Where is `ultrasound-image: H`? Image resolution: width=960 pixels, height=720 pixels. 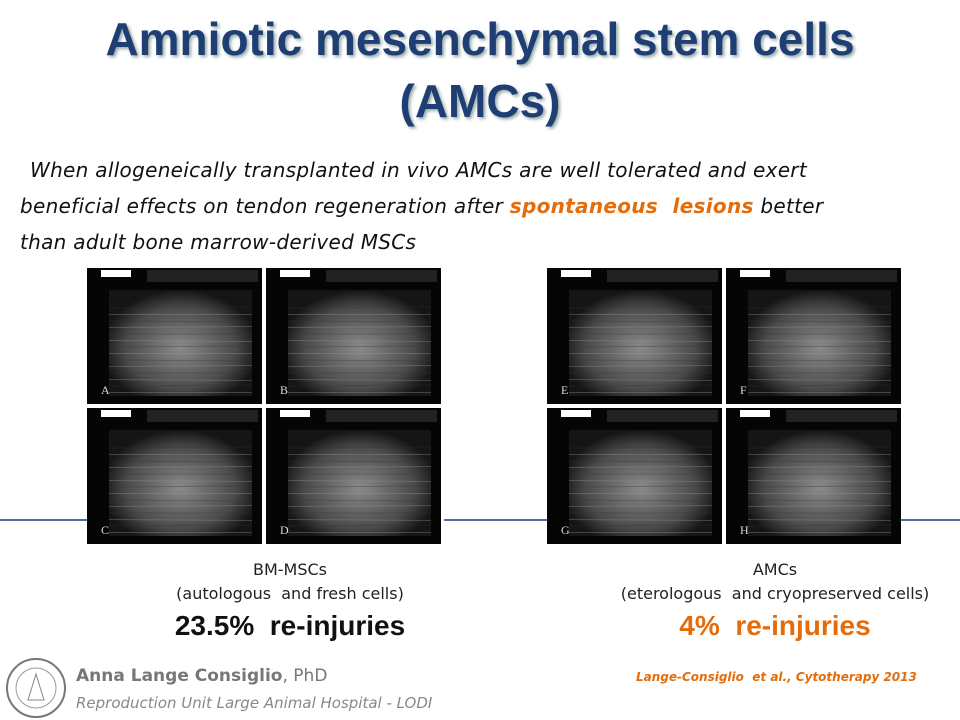 ultrasound-image: H is located at coordinates (813, 476).